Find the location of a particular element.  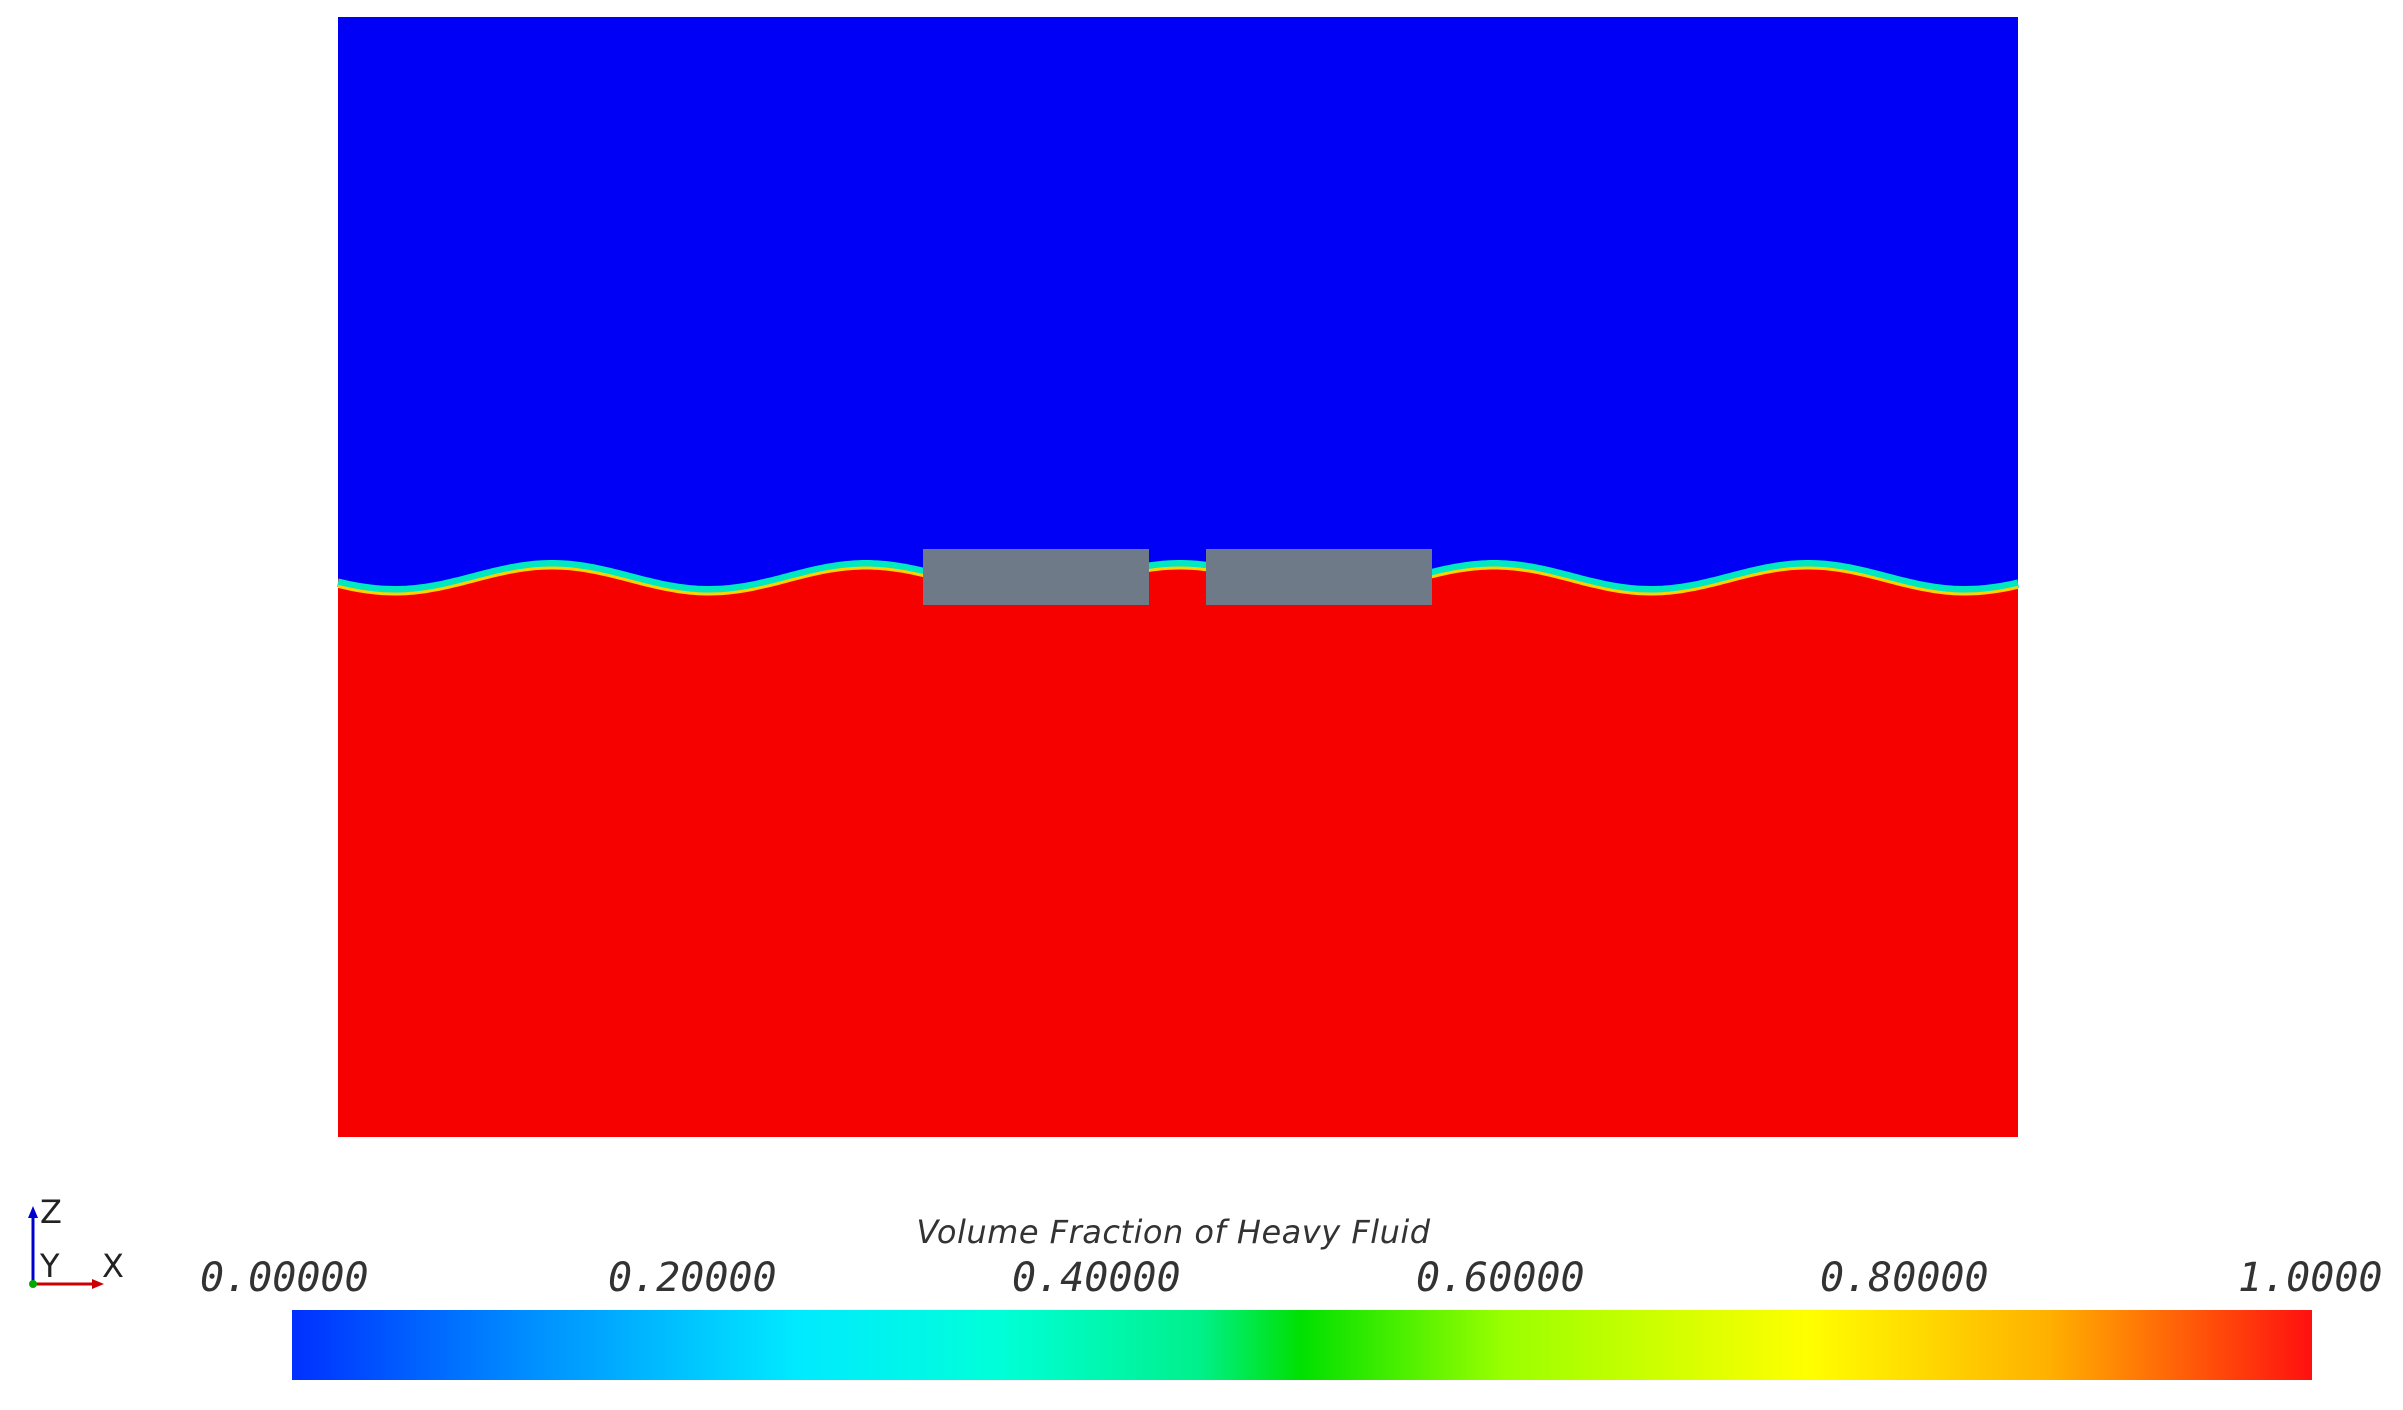

axes-triad is located at coordinates (66, 1247).